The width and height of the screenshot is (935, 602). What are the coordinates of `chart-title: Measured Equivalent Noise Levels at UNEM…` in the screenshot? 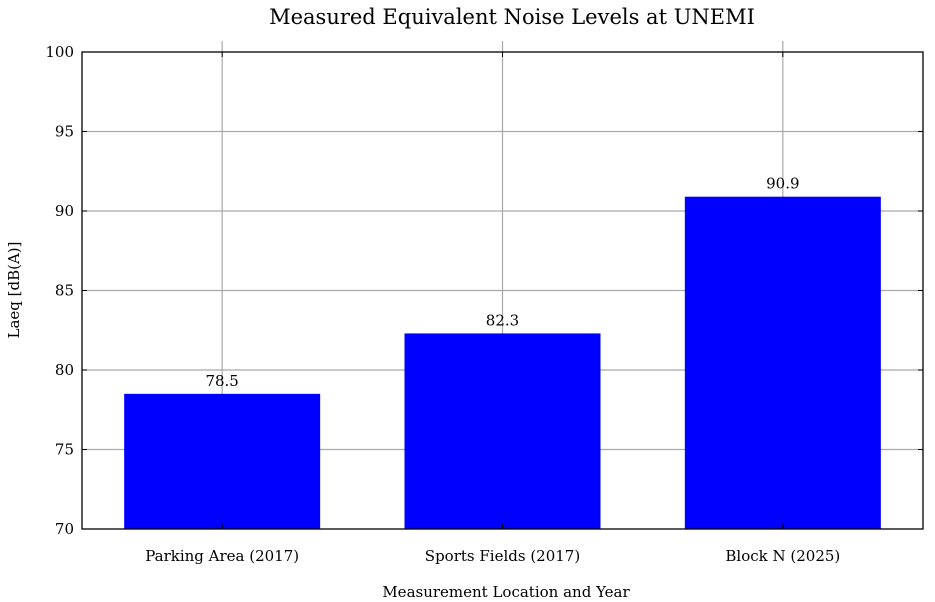 It's located at (512, 17).